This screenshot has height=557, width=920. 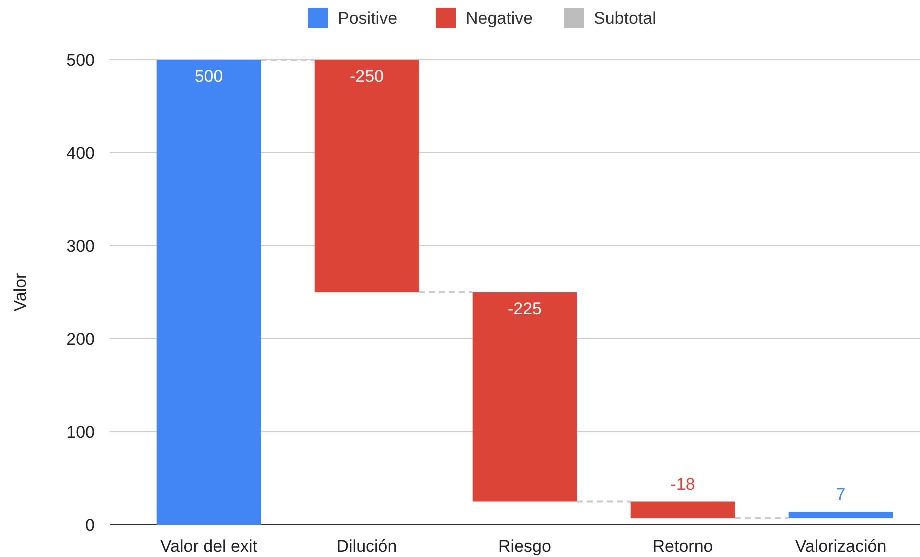 What do you see at coordinates (90, 525) in the screenshot?
I see `y-tick-label: 0` at bounding box center [90, 525].